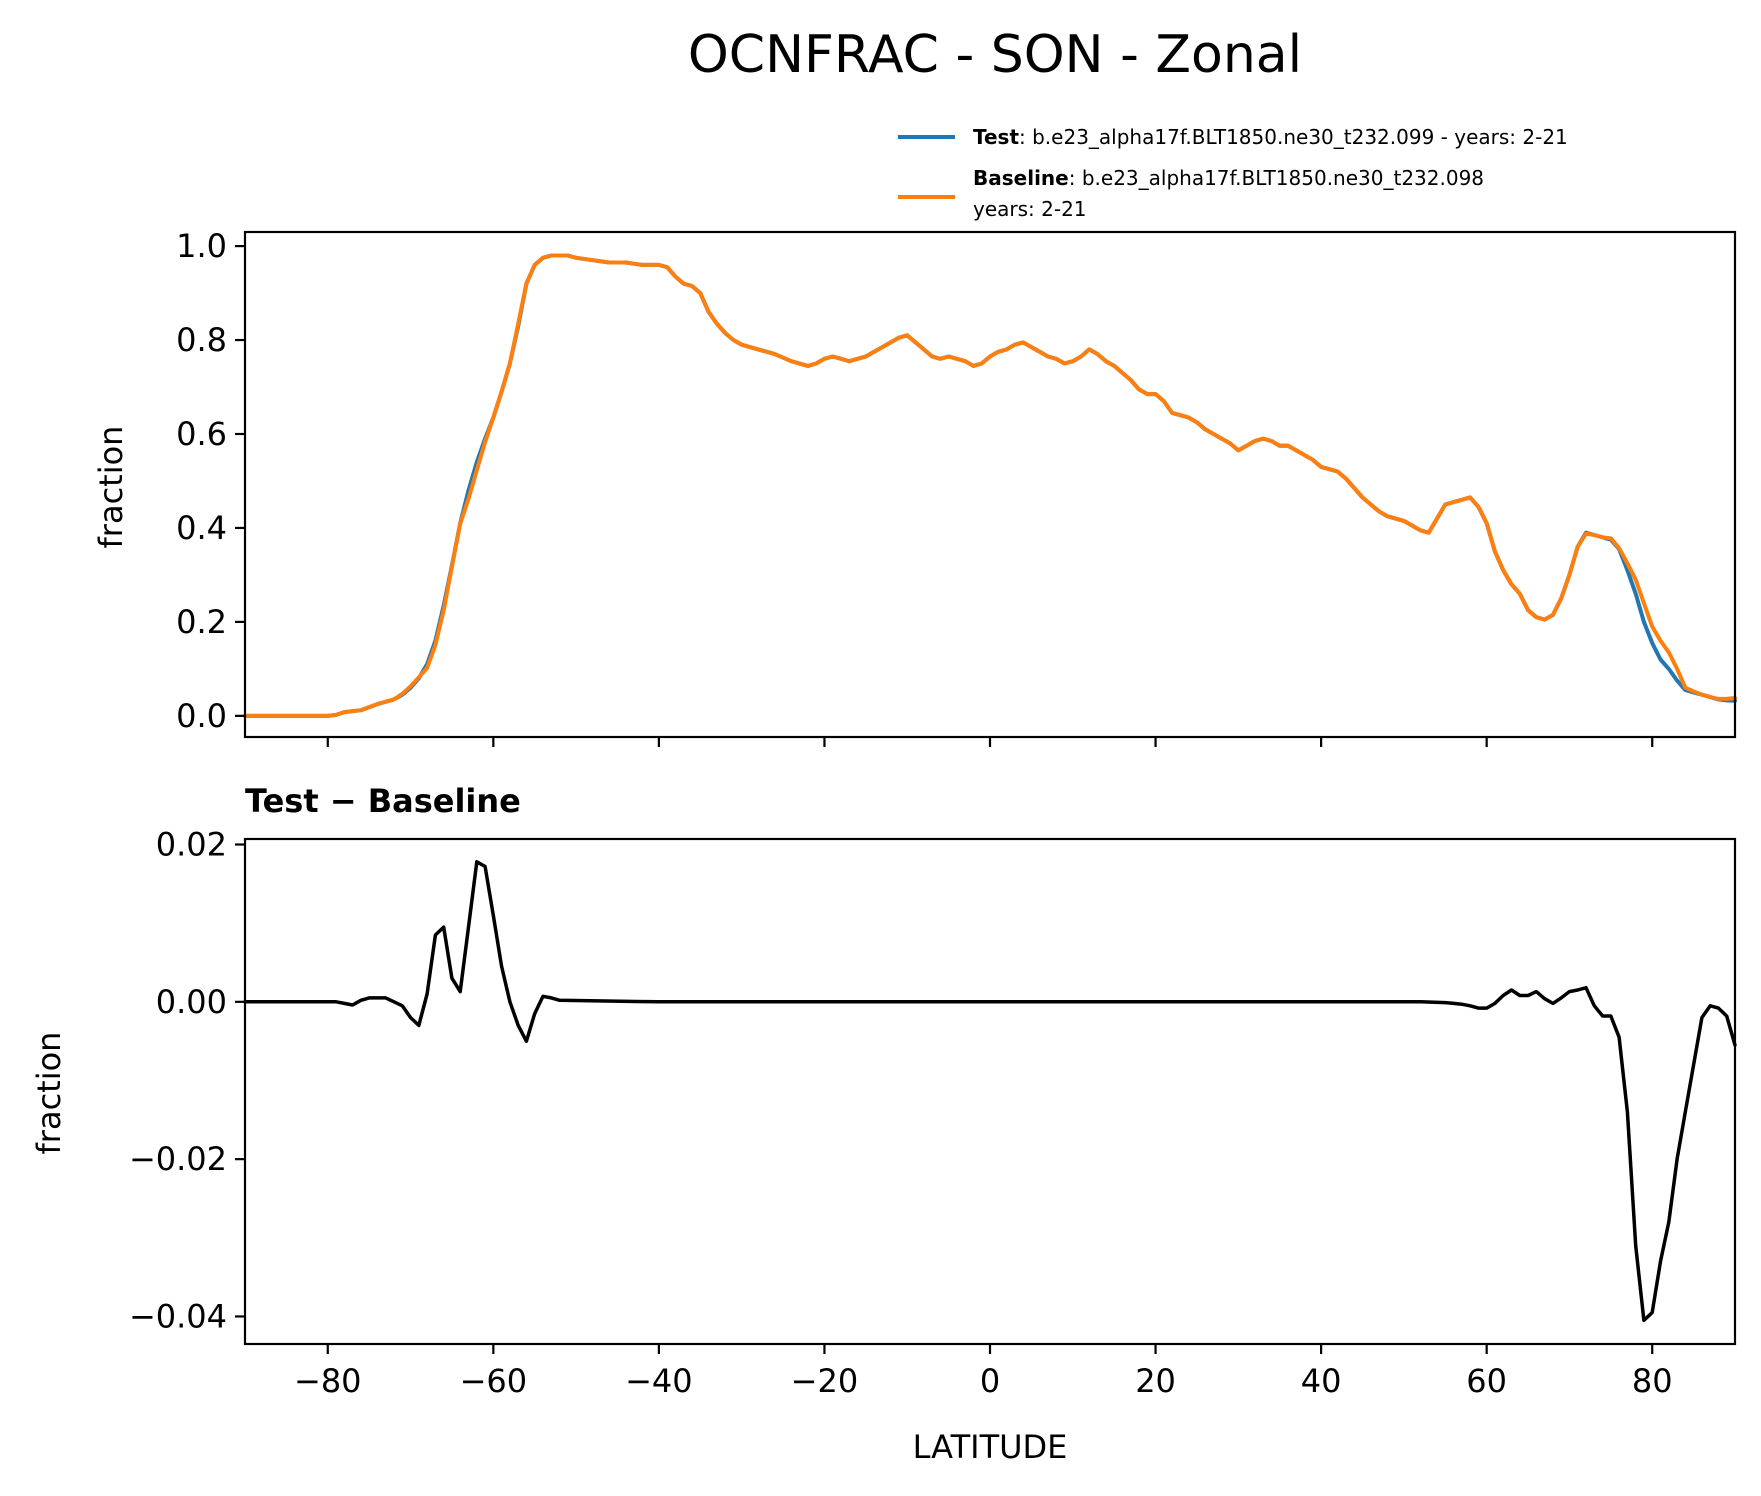 This screenshot has width=1761, height=1496. Describe the element at coordinates (1321, 1381) in the screenshot. I see `bottom-x-tick-label: 40` at that location.